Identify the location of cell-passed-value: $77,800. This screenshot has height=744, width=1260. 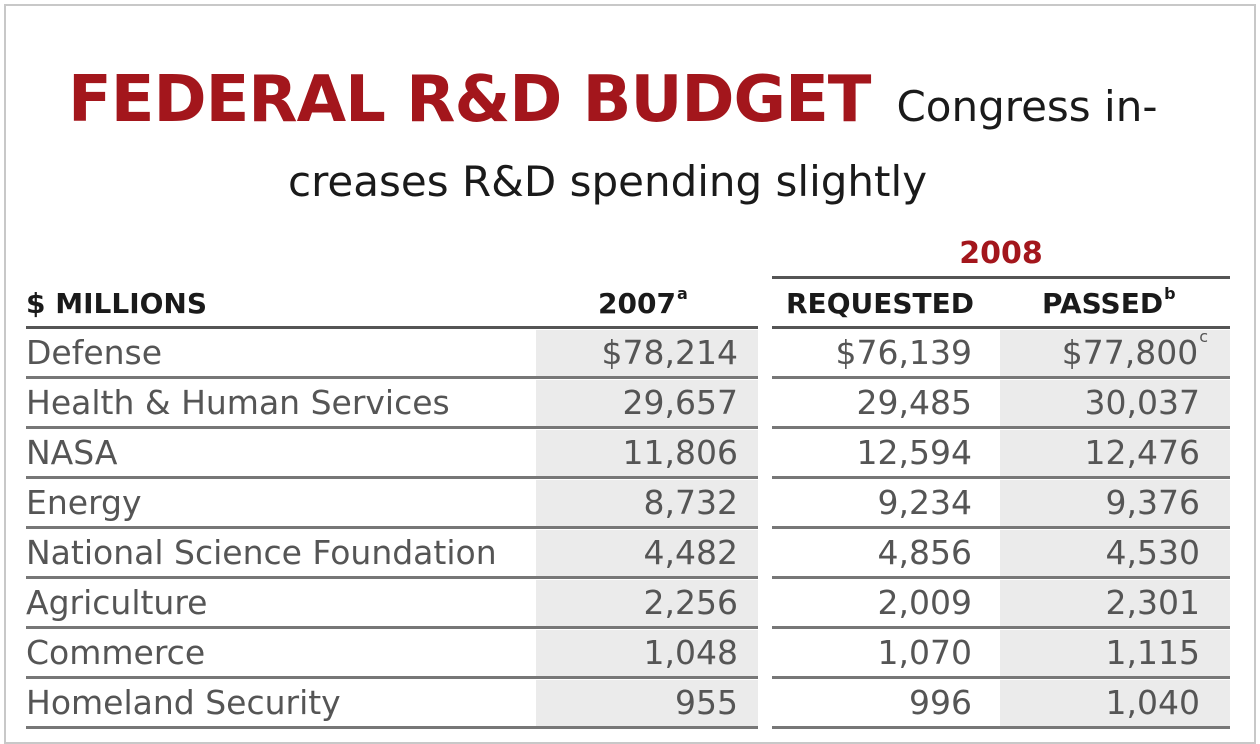
(1130, 352).